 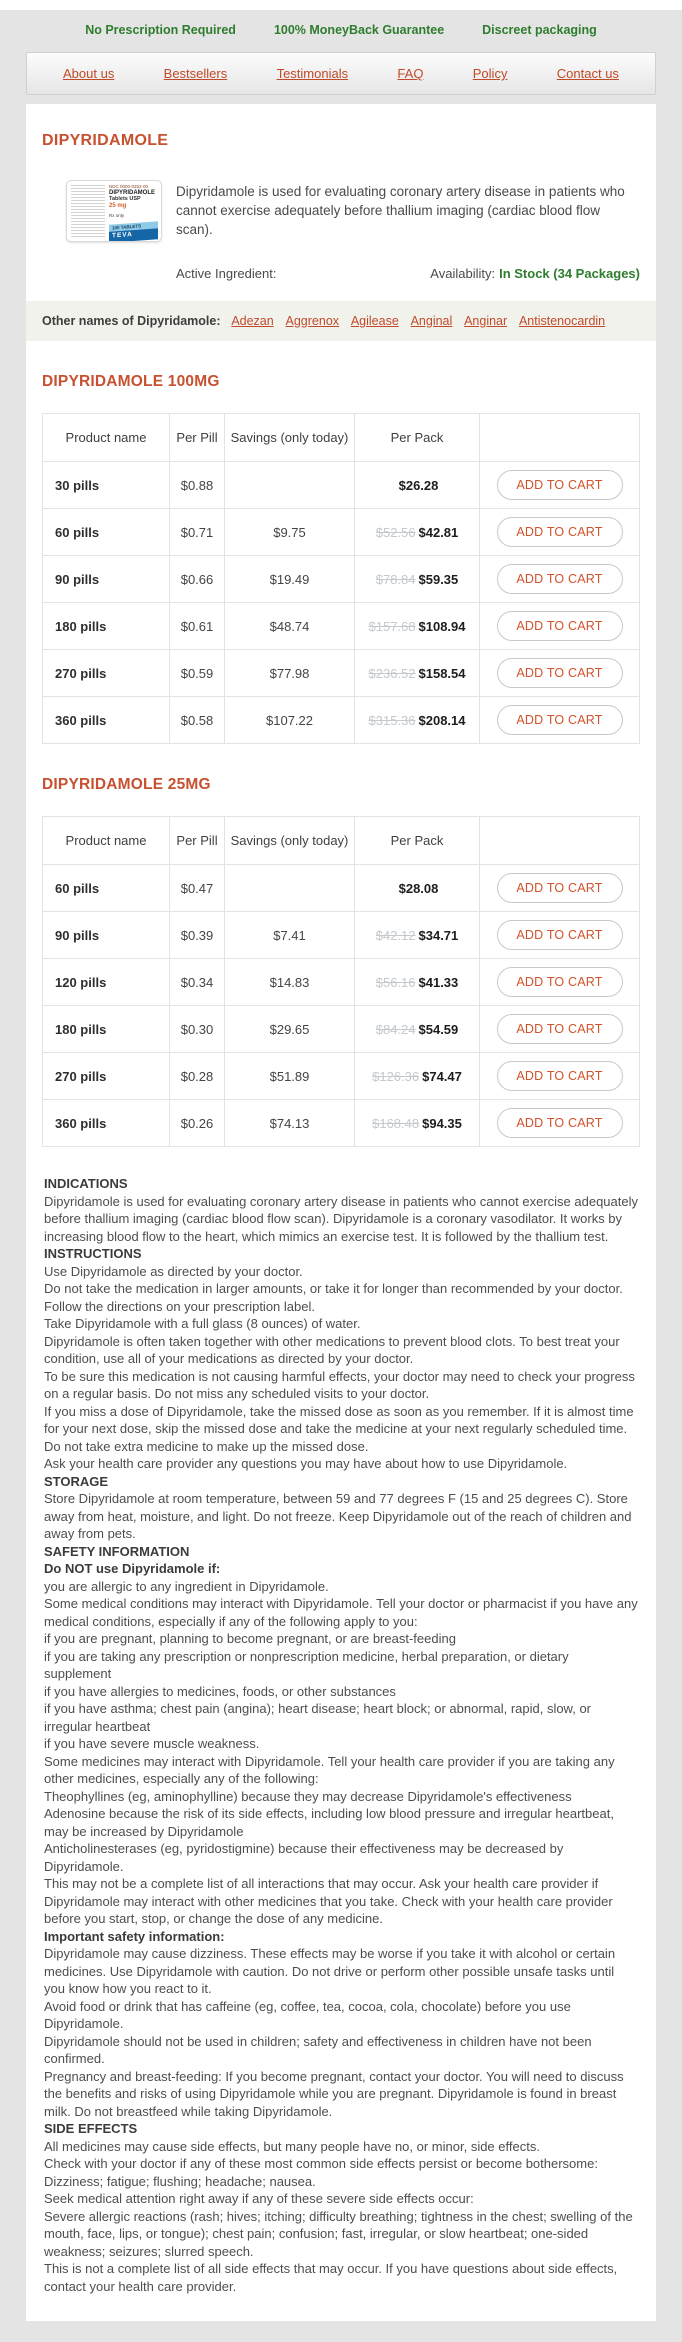 I want to click on section-title-100mg: DIPYRIDAMOLE 100MG, so click(x=131, y=381).